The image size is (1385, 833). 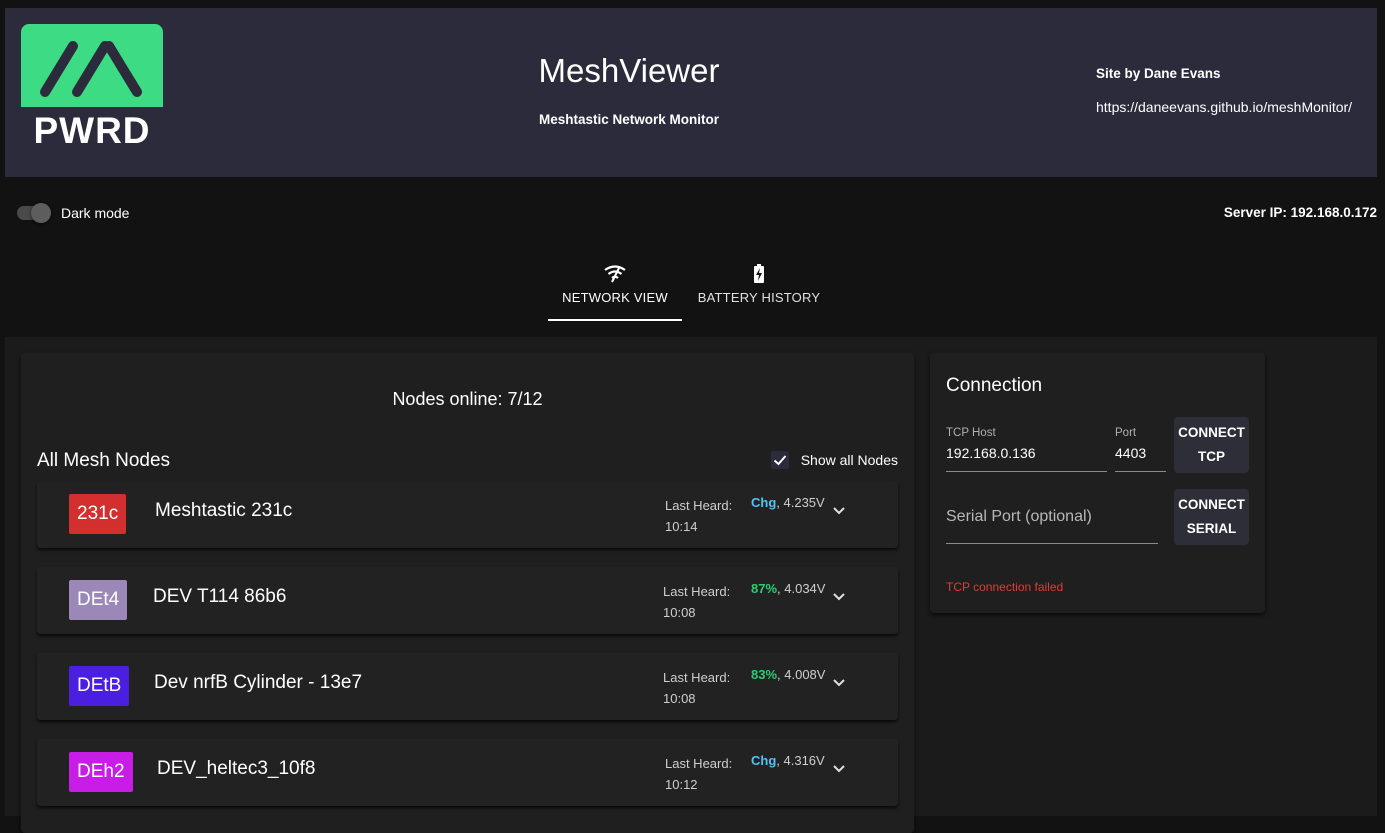 I want to click on toggle-thumb, so click(x=41, y=213).